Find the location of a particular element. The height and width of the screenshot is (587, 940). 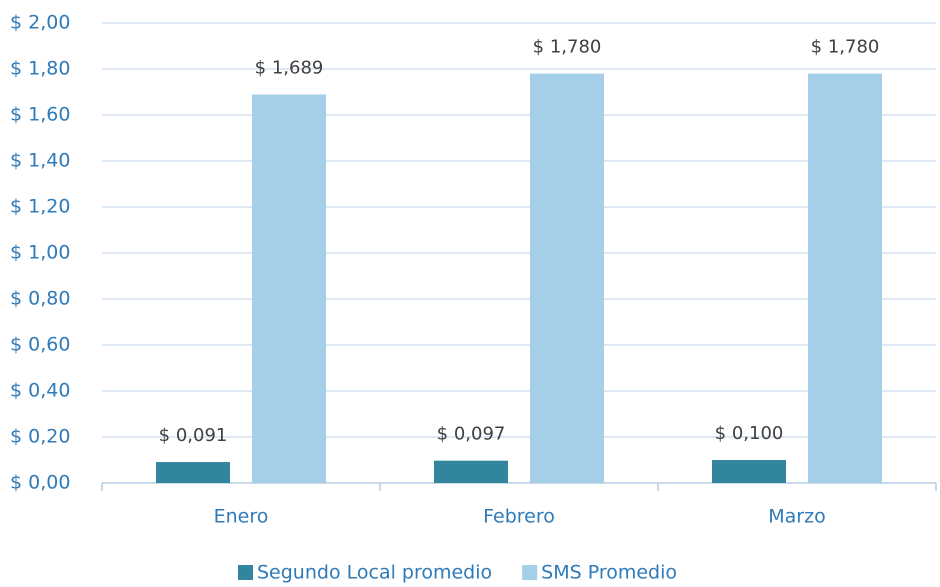

y-tick-label: $ 0,80 is located at coordinates (40, 299).